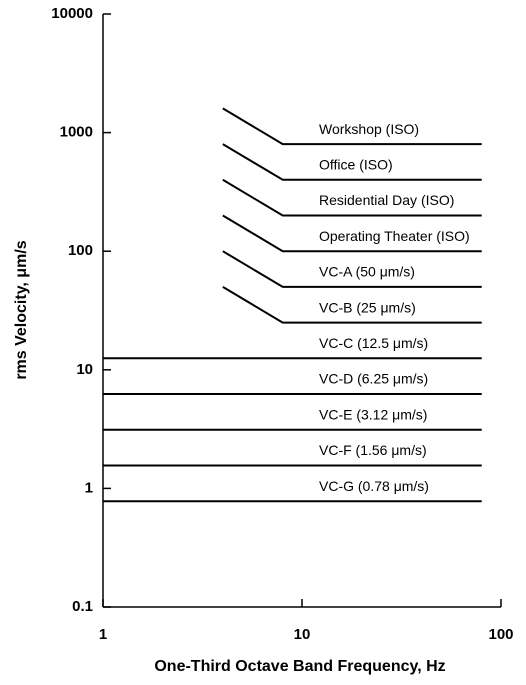 Image resolution: width=526 pixels, height=685 pixels. I want to click on series-label: VC-A (50 μm/s), so click(367, 272).